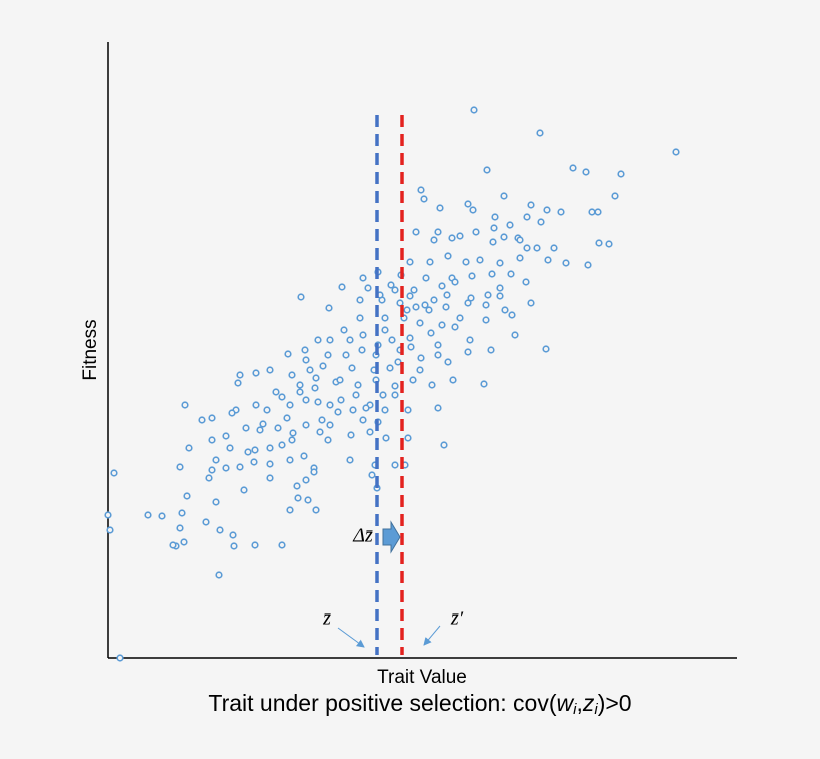 This screenshot has height=759, width=820. What do you see at coordinates (432, 635) in the screenshot?
I see `mean-pointer` at bounding box center [432, 635].